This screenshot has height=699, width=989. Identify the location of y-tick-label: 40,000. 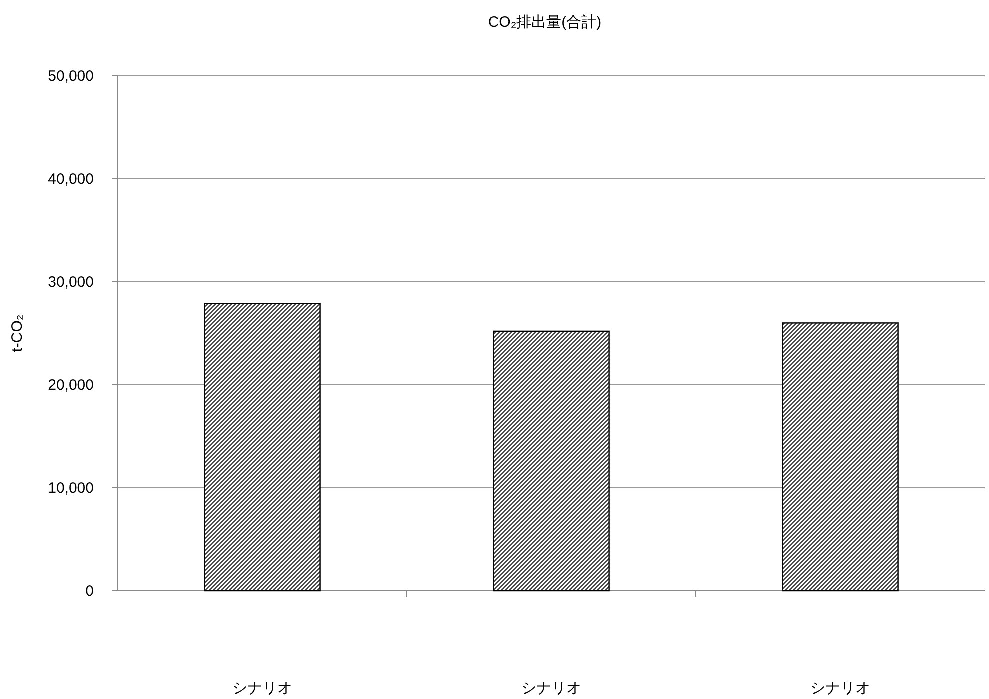
(71, 179).